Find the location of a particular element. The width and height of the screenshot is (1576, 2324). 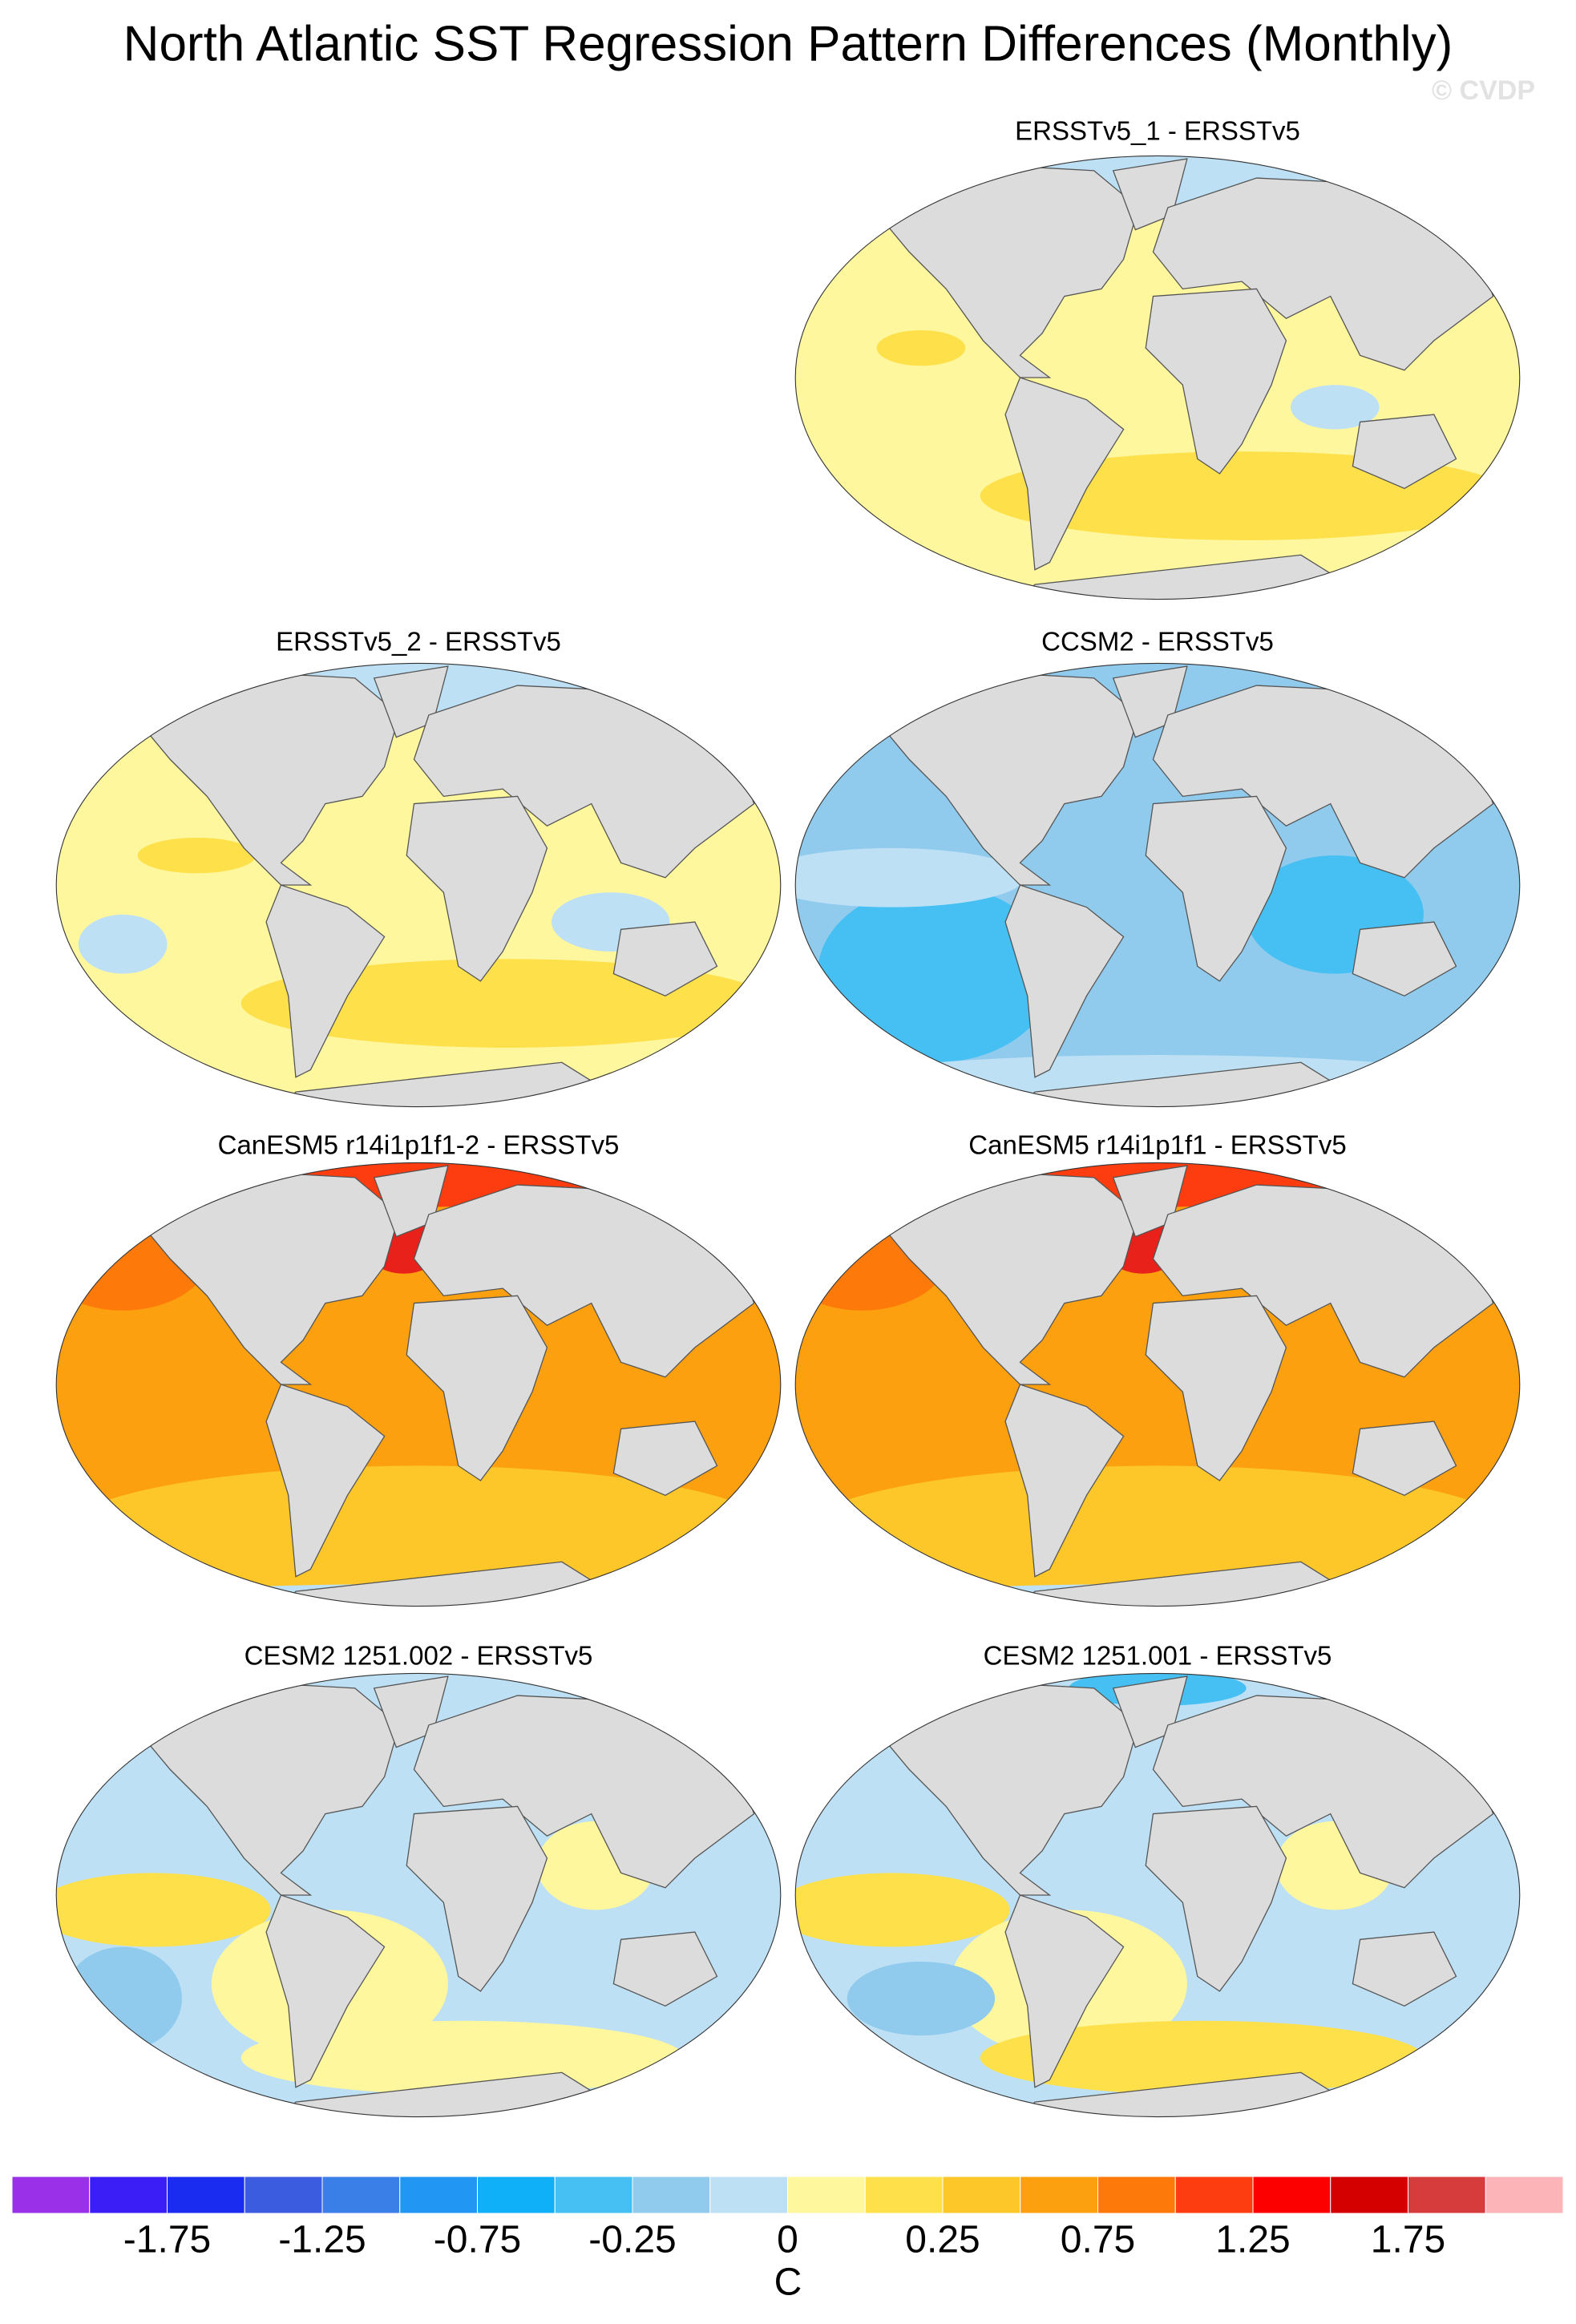

map-panel: ERSSTv5_2 - ERSSTv5 is located at coordinates (418, 867).